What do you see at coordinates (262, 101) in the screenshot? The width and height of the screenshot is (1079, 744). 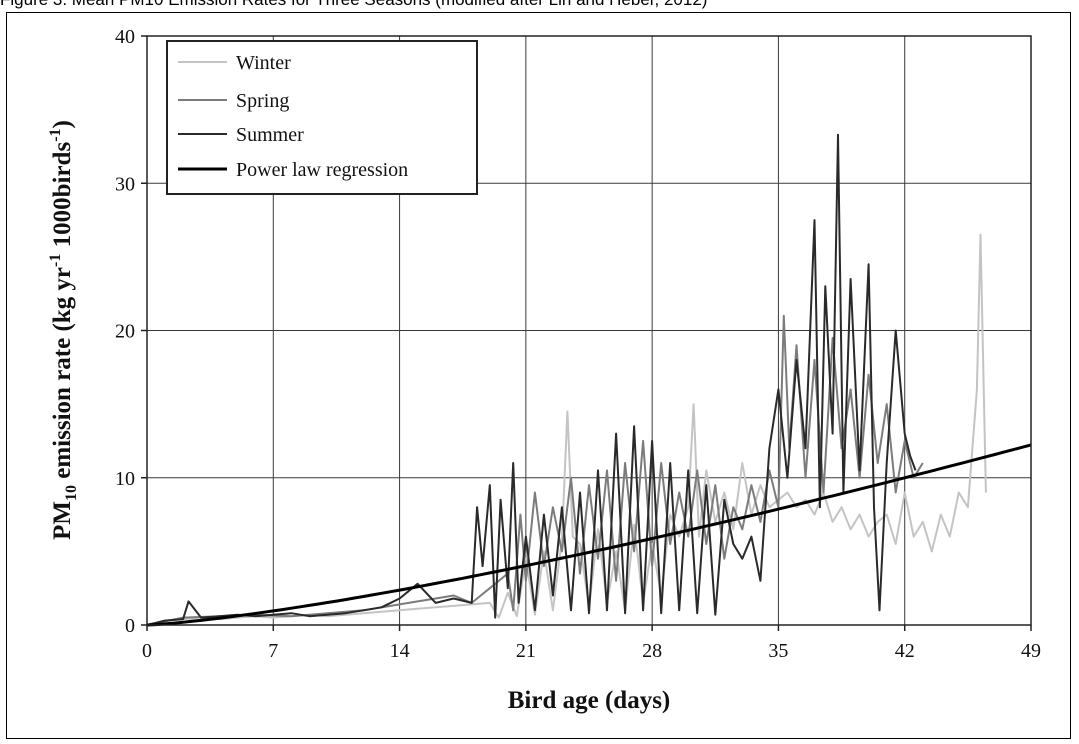 I see `legend-label-spring: Spring` at bounding box center [262, 101].